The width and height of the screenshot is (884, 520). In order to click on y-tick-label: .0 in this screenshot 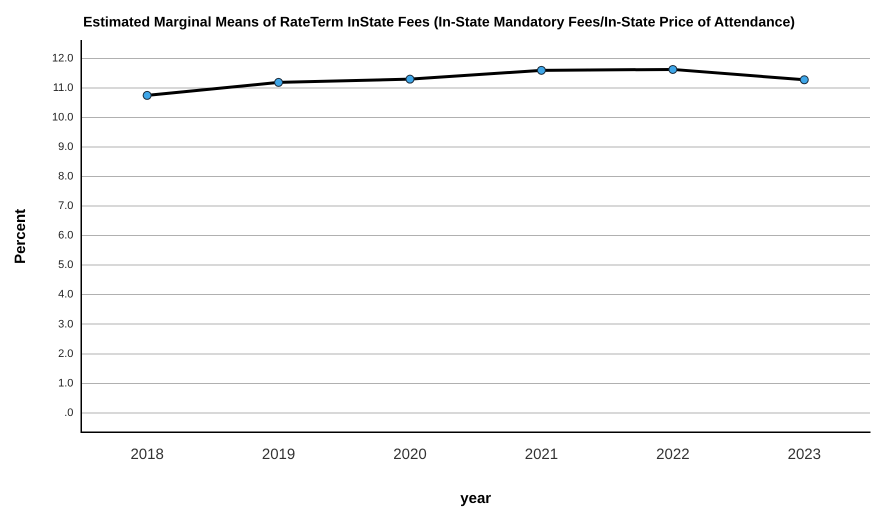, I will do `click(69, 412)`.